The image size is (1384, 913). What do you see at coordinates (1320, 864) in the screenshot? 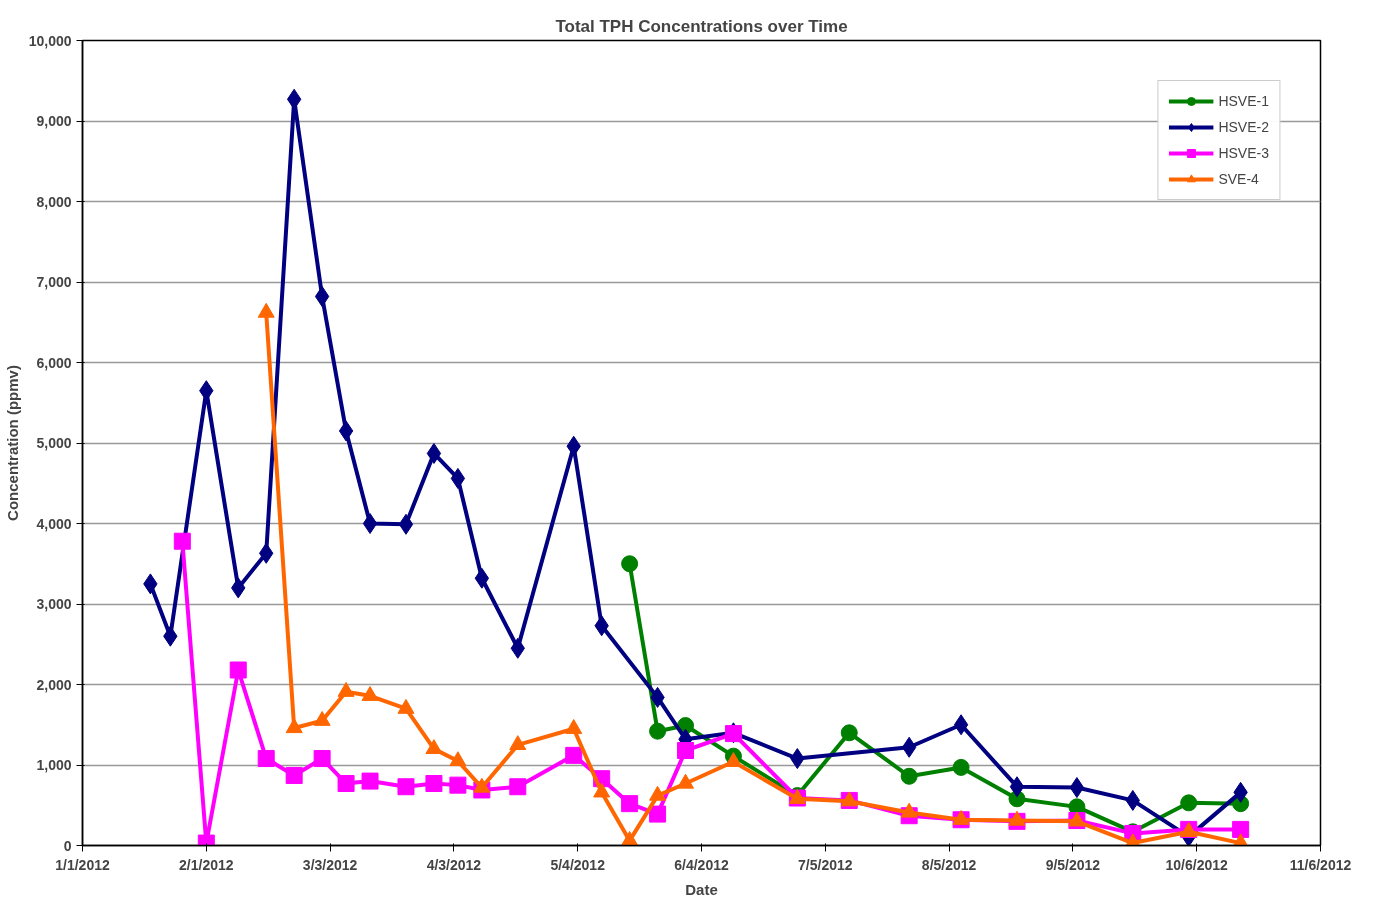
I see `x-tick-label: 11/6/2012` at bounding box center [1320, 864].